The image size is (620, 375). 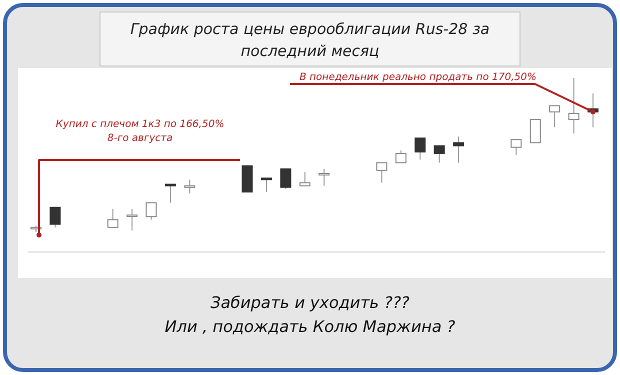 I want to click on annotation: В понедельник реально продать по 170,50%, so click(x=418, y=77).